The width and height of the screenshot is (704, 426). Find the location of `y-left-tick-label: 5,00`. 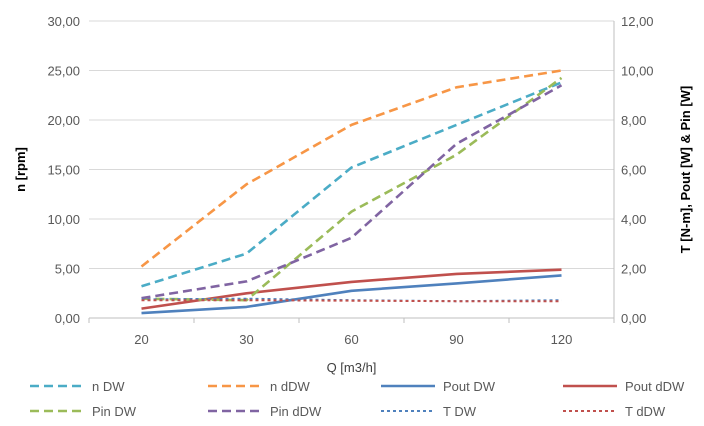

y-left-tick-label: 5,00 is located at coordinates (67, 269).